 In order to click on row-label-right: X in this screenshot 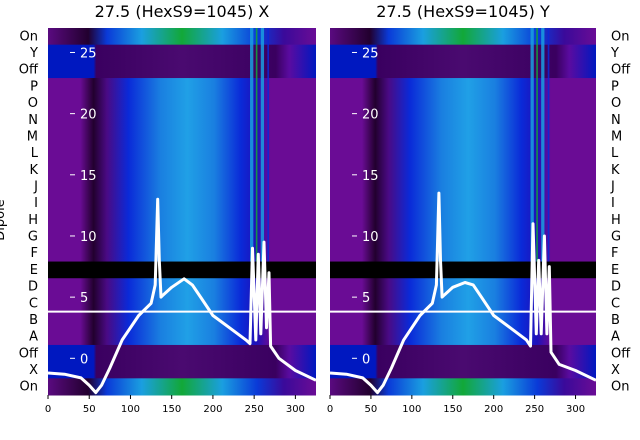, I will do `click(615, 370)`.